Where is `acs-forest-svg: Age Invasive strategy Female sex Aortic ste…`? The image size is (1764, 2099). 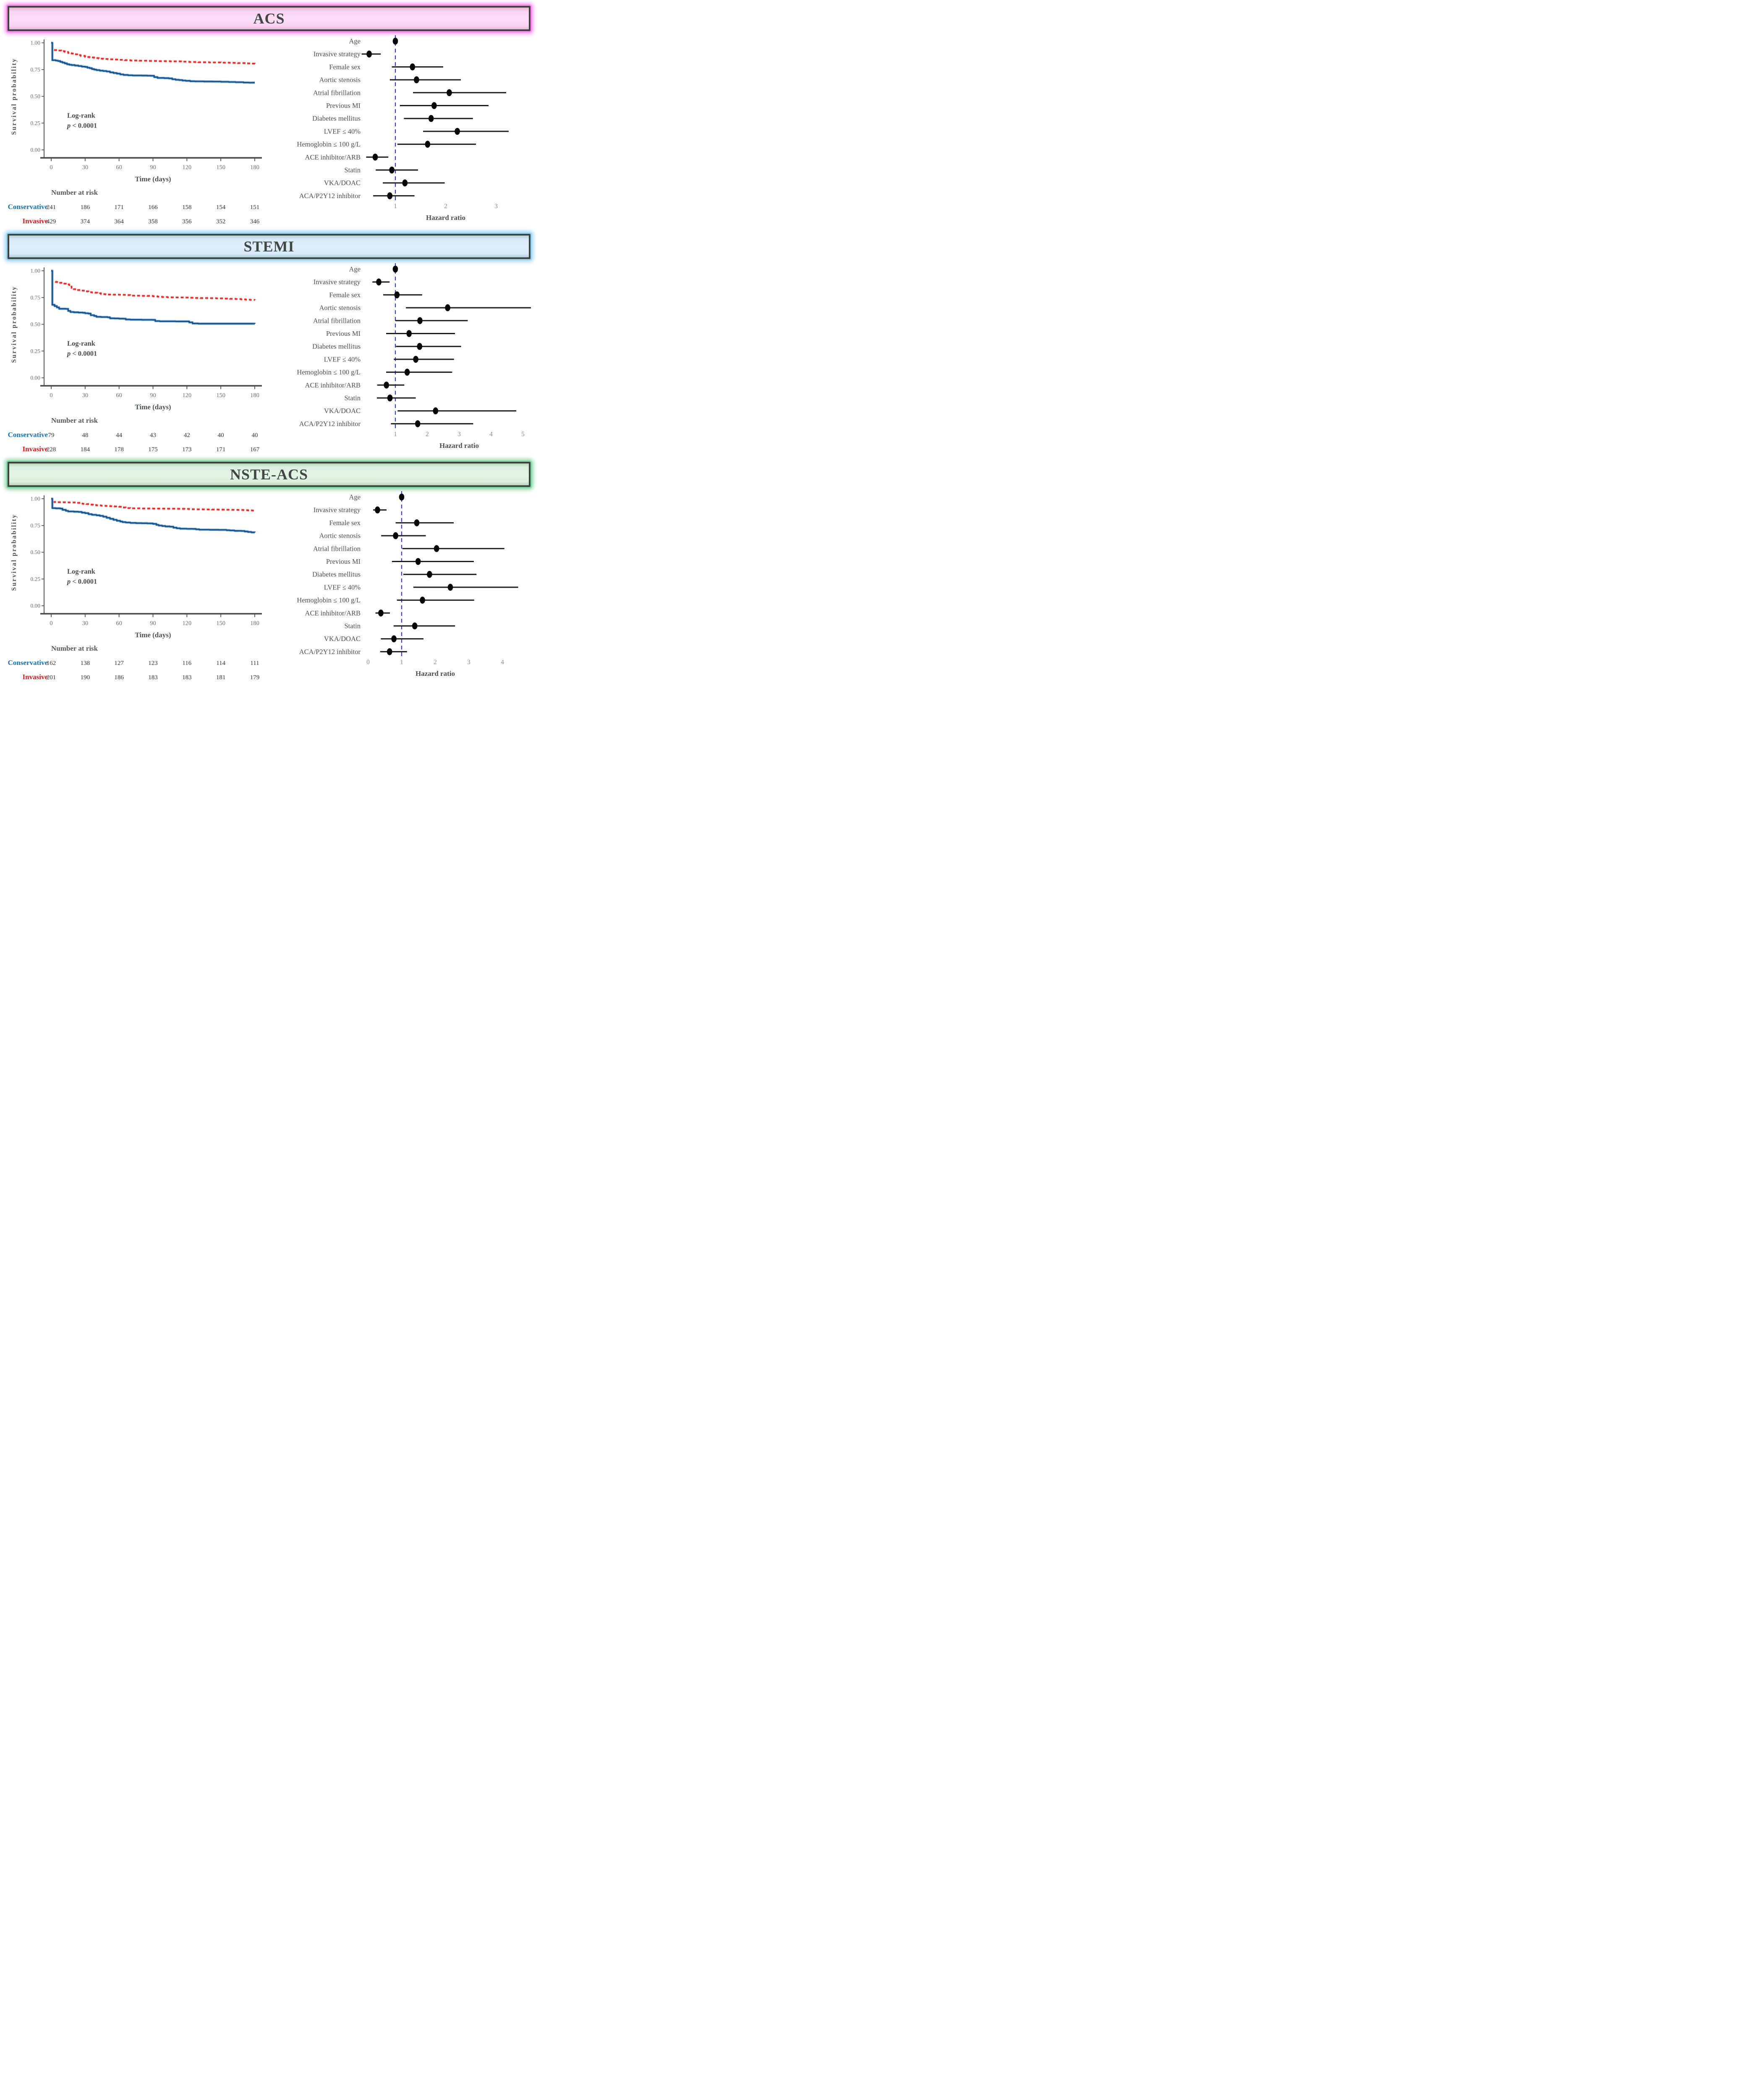
acs-forest-svg: Age Invasive strategy Female sex Aortic ste… is located at coordinates (403, 128).